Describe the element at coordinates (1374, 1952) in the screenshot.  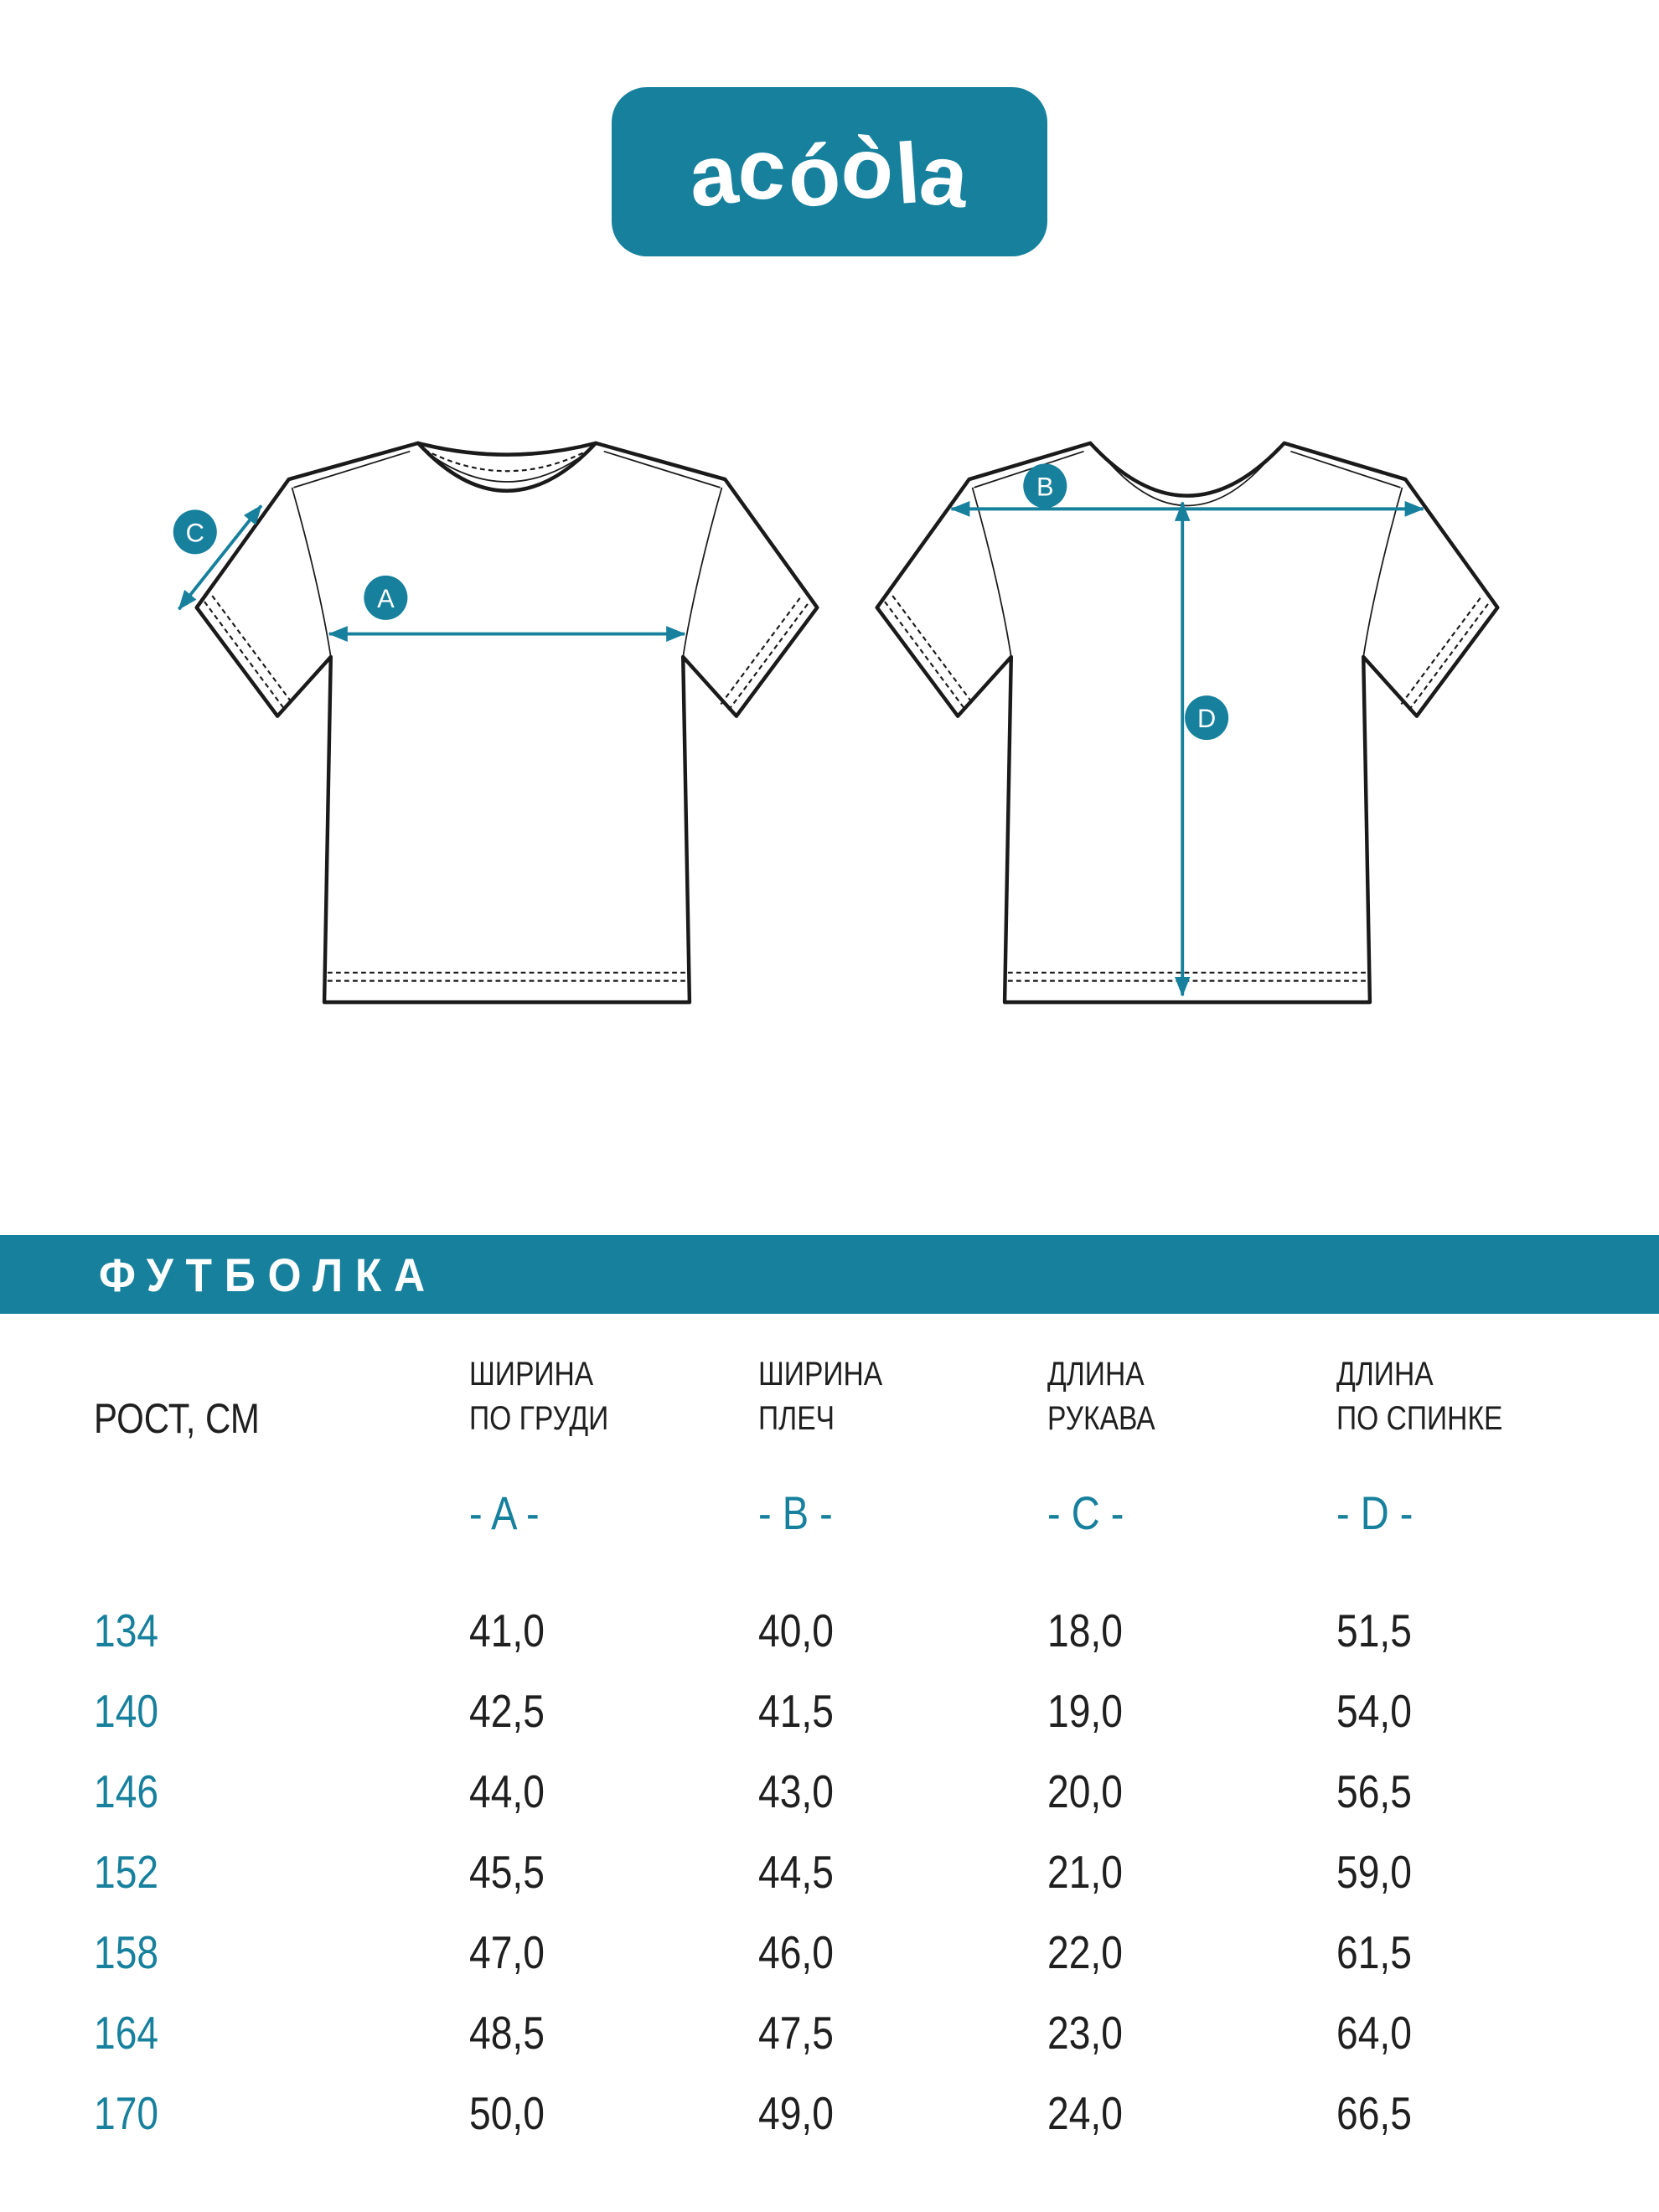
I see `back-length-value: 61,5` at that location.